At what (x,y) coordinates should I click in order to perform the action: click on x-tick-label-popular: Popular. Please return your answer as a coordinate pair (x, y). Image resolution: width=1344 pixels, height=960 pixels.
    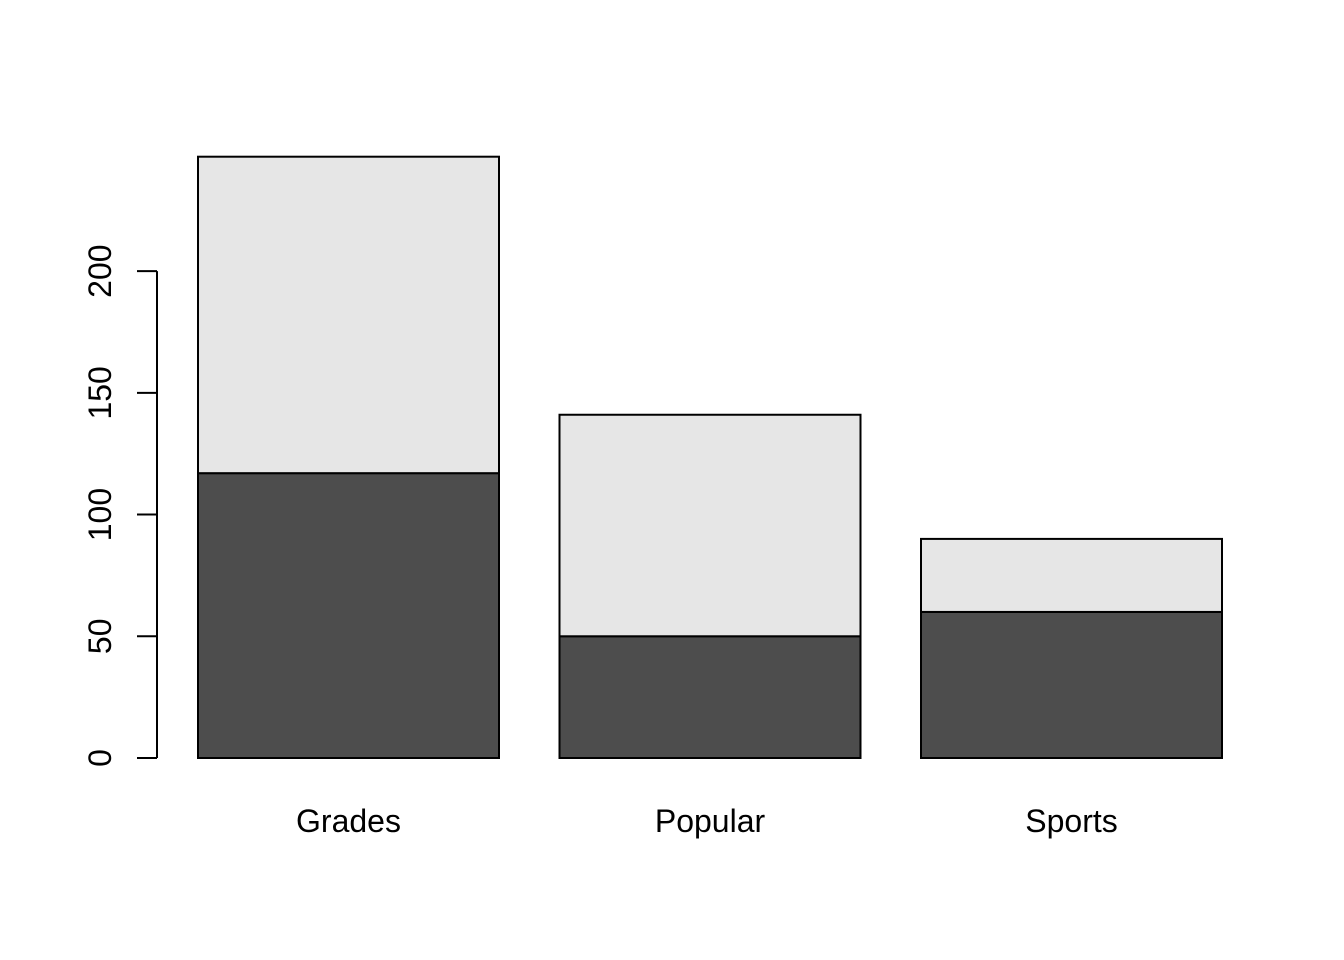
    Looking at the image, I should click on (710, 821).